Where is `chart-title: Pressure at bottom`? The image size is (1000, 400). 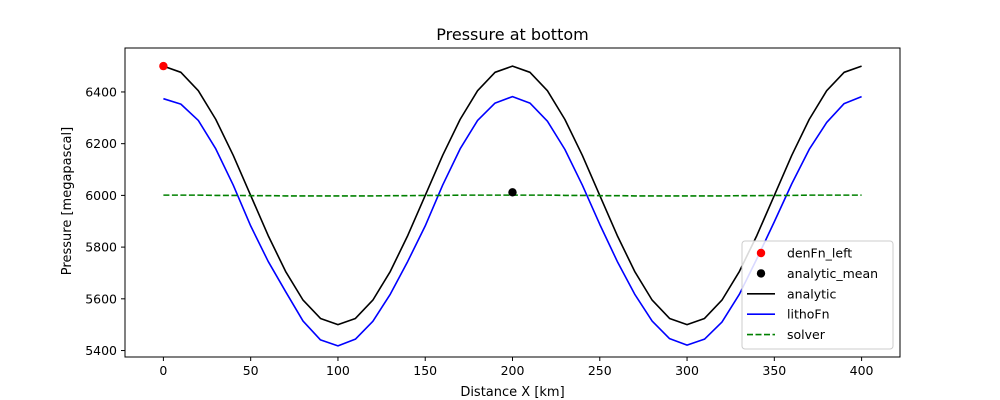 chart-title: Pressure at bottom is located at coordinates (512, 34).